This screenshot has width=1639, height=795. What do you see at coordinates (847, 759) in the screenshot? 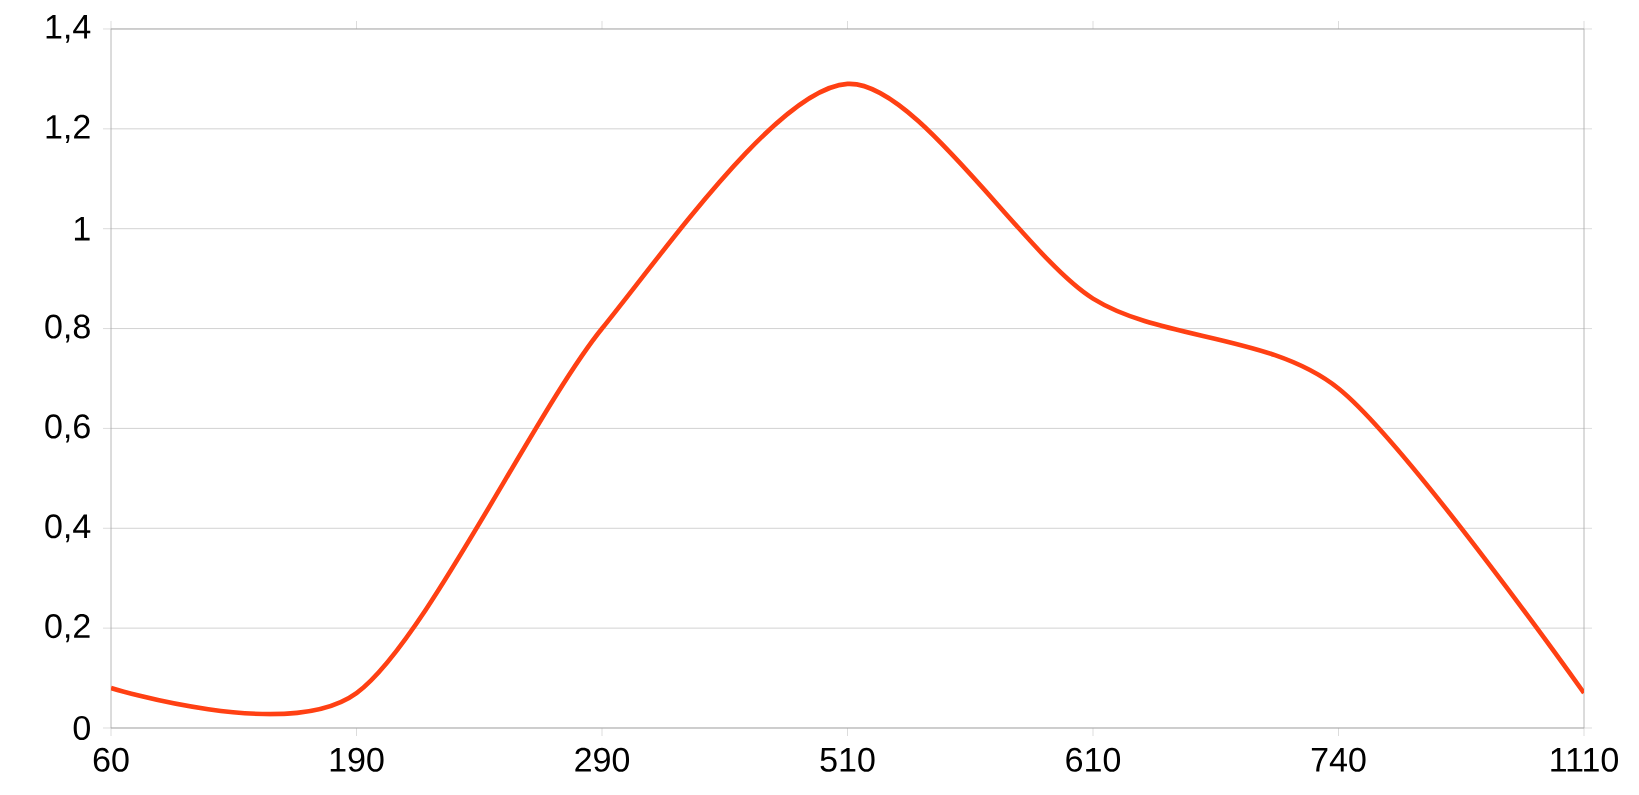
I see `x-tick-label: 510` at bounding box center [847, 759].